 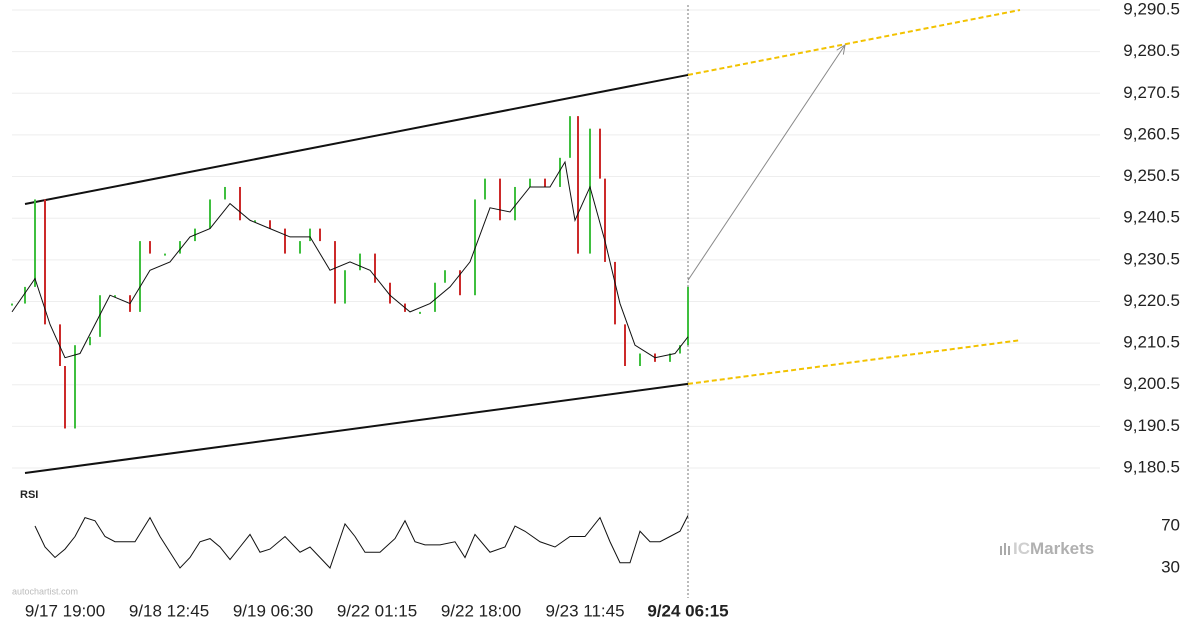 I want to click on panel-title: RSI, so click(x=29, y=495).